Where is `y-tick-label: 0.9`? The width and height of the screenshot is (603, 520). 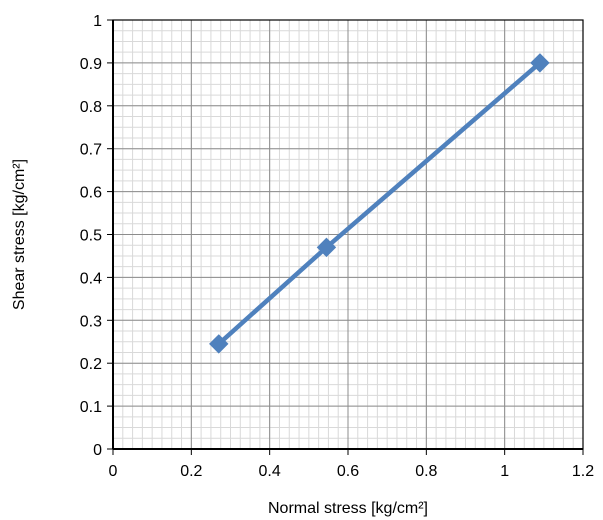 y-tick-label: 0.9 is located at coordinates (91, 64).